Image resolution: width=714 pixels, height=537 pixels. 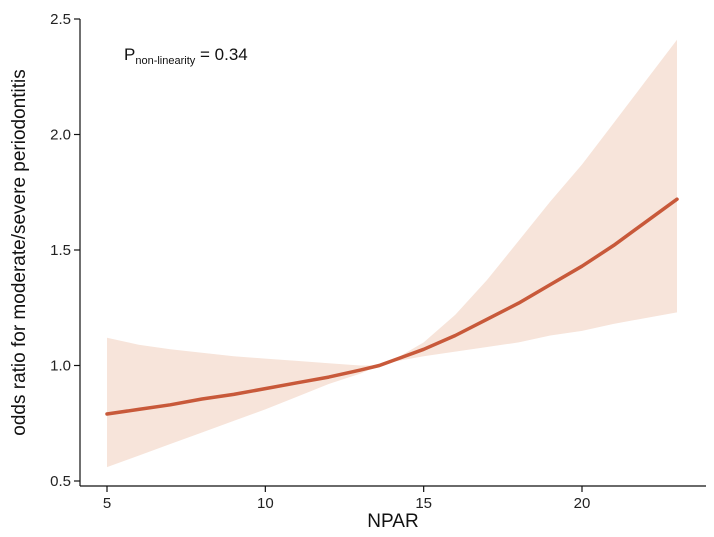 I want to click on x-tick-label: 5, so click(x=107, y=503).